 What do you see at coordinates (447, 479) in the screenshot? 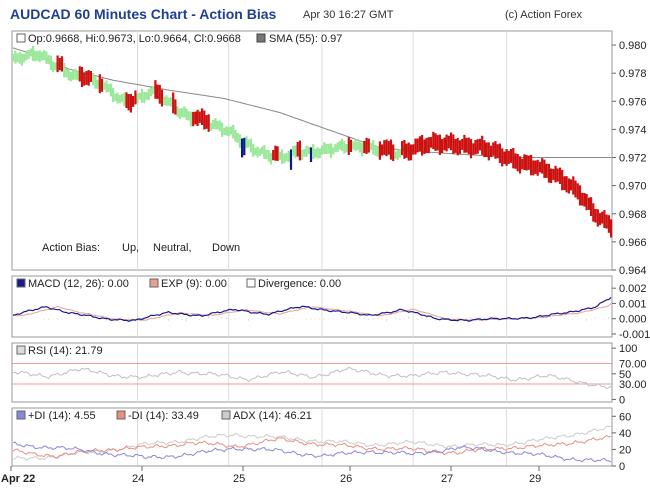
I see `x-tick-label: 27` at bounding box center [447, 479].